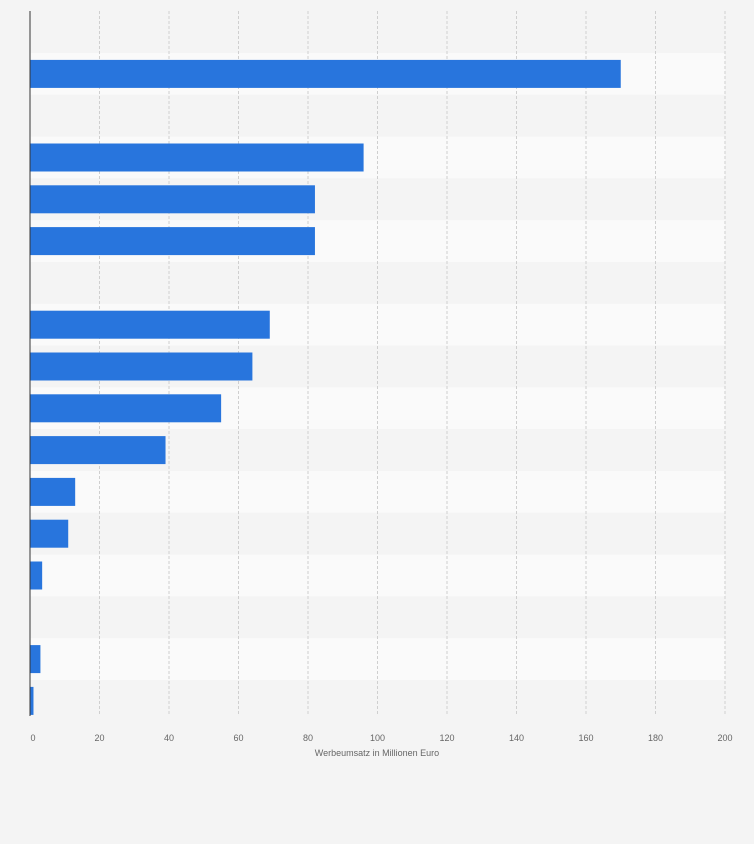 This screenshot has width=754, height=844. What do you see at coordinates (169, 738) in the screenshot?
I see `x-tick-label: 40` at bounding box center [169, 738].